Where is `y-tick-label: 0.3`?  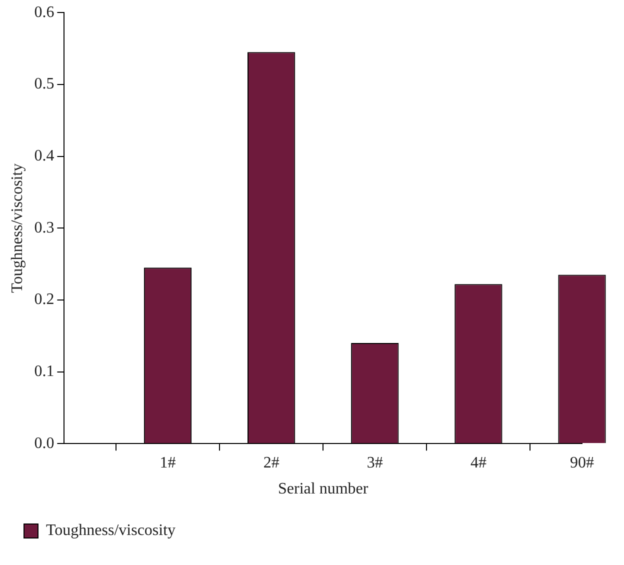
y-tick-label: 0.3 is located at coordinates (44, 227).